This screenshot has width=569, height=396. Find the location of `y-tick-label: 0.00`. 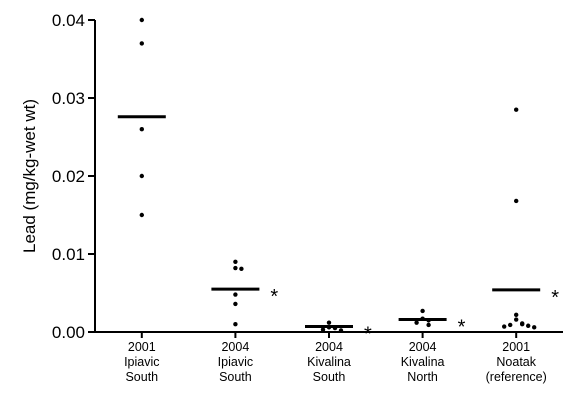

y-tick-label: 0.00 is located at coordinates (68, 332).